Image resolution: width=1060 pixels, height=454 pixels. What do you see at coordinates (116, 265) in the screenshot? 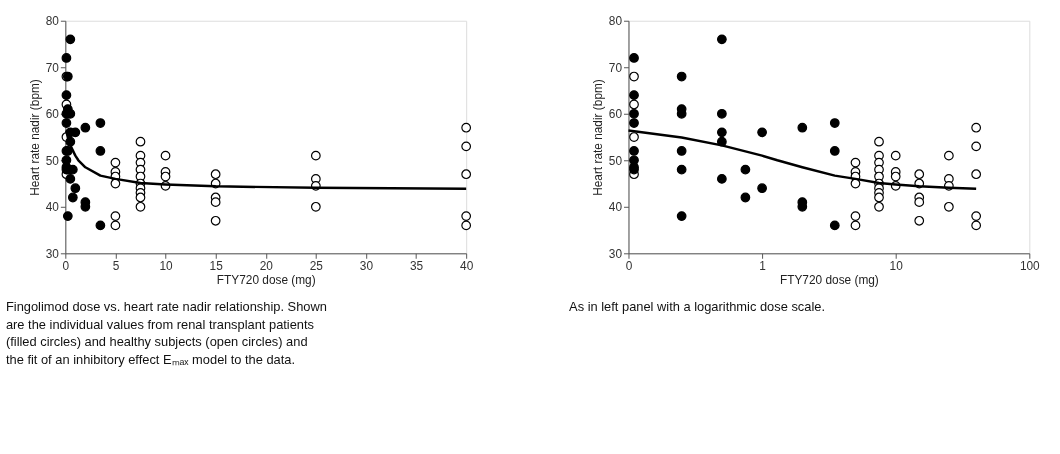
I see `x-tick-label: 5` at bounding box center [116, 265].